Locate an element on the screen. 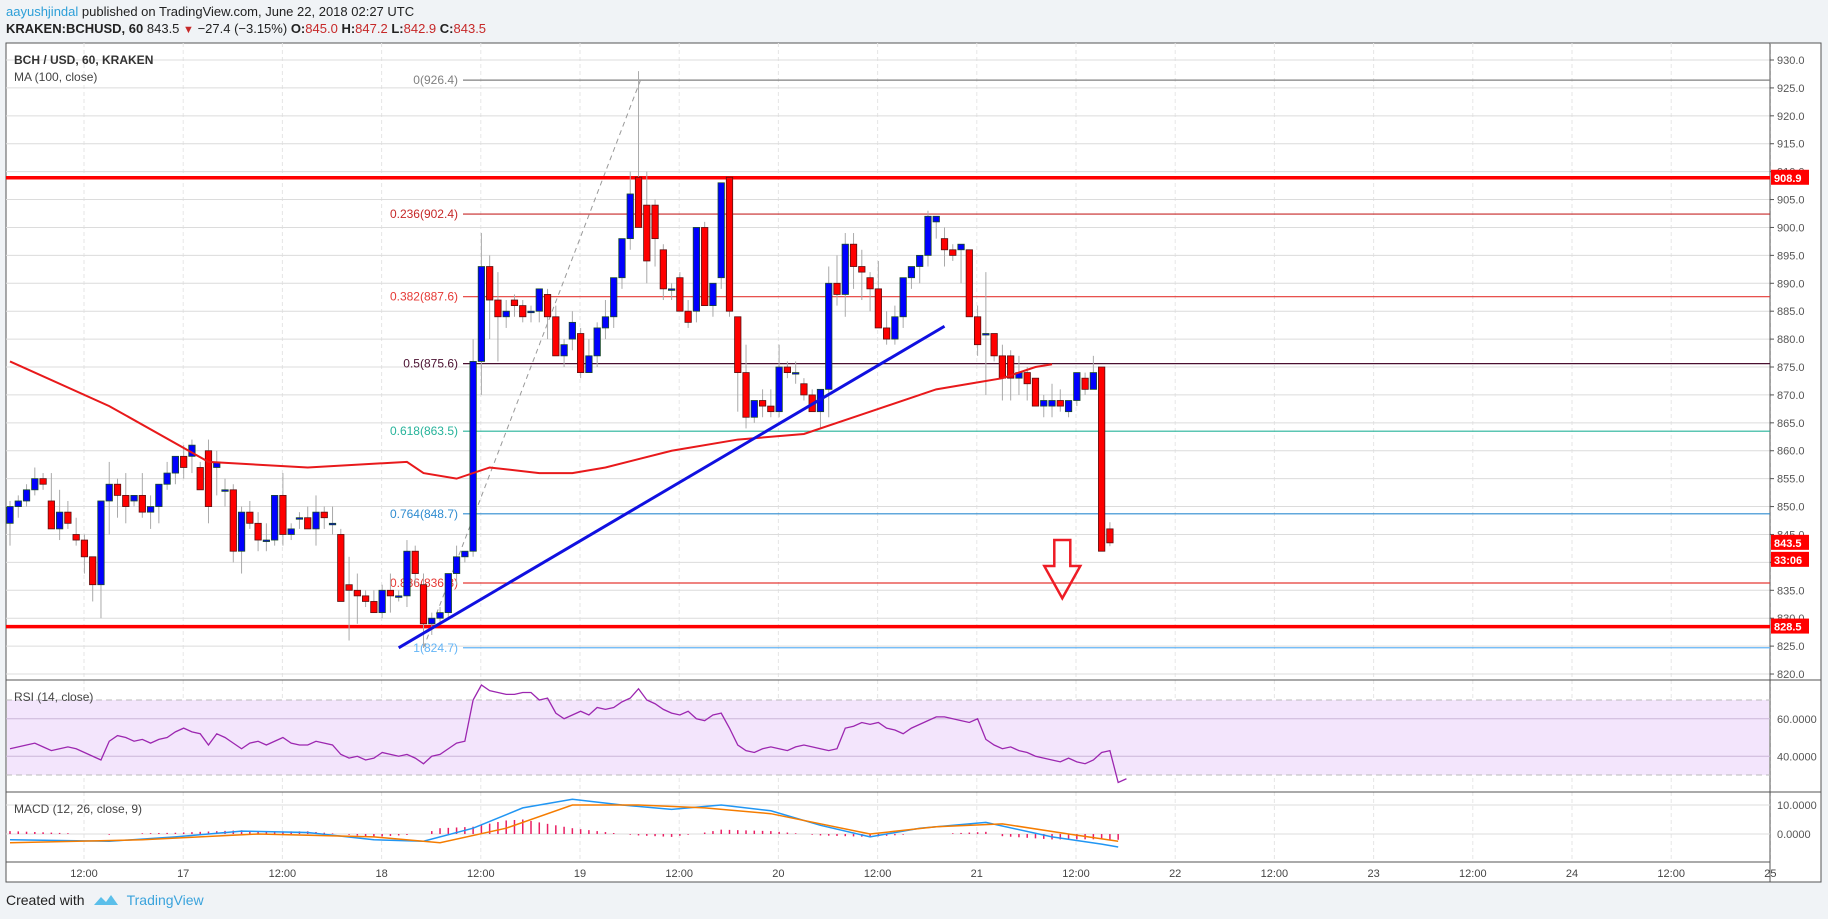 This screenshot has width=1828, height=919. last-price-badge is located at coordinates (1790, 542).